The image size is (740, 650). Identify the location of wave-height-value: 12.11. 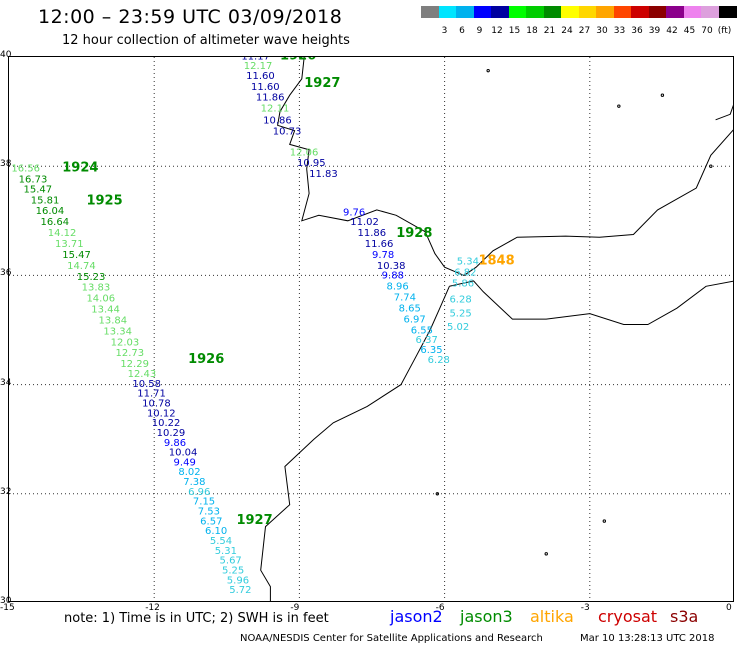
(275, 109).